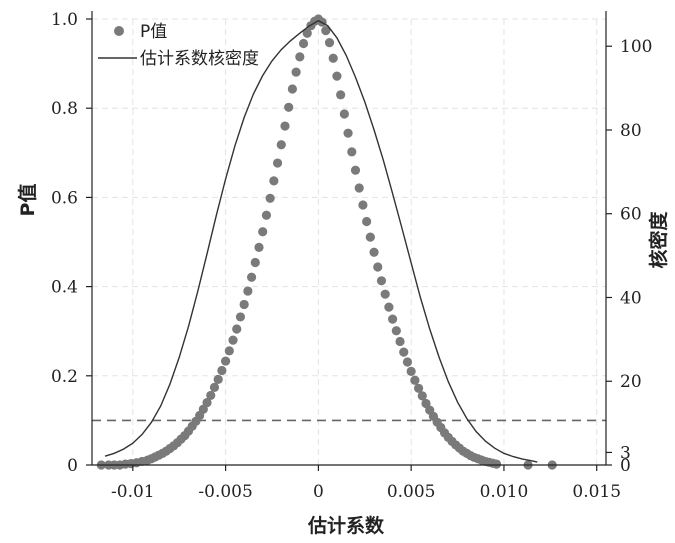 This screenshot has height=543, width=675. Describe the element at coordinates (631, 382) in the screenshot. I see `y-tick-label-right: 20` at that location.